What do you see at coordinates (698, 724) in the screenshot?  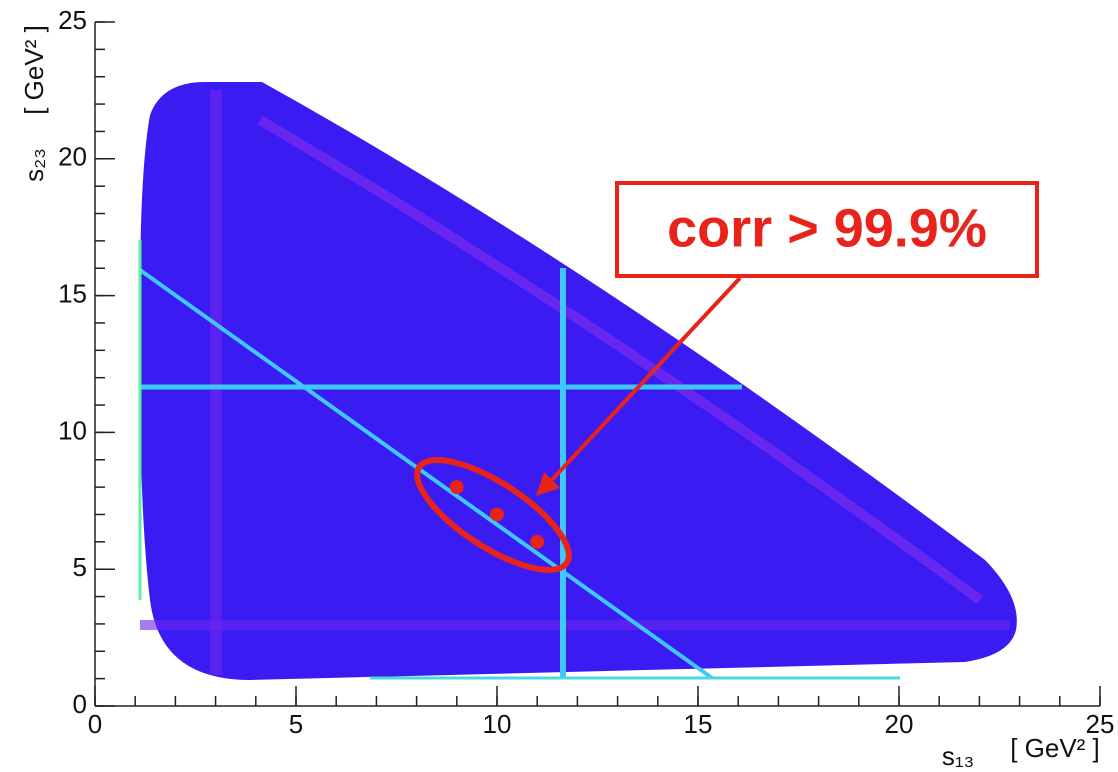 I see `x-tick-label: 15` at bounding box center [698, 724].